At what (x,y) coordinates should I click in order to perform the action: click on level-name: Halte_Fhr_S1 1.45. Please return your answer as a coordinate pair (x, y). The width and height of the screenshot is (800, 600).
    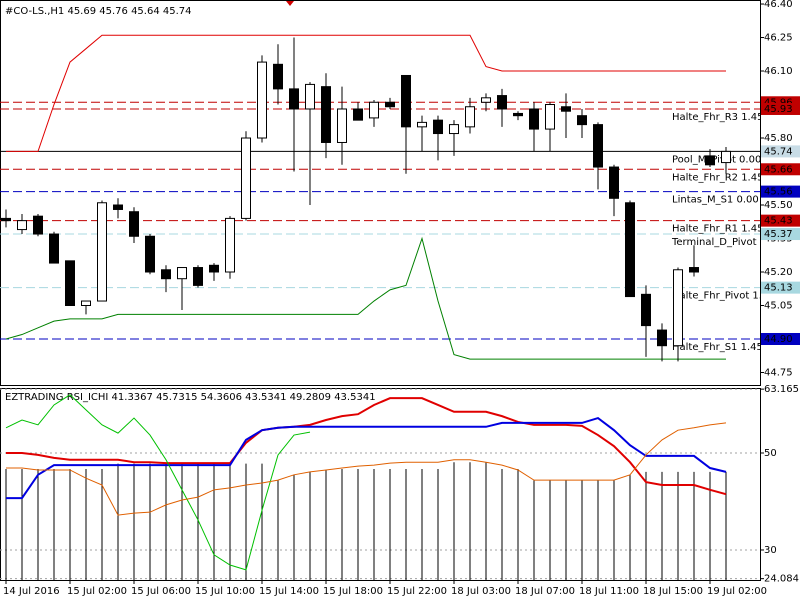
    Looking at the image, I should click on (717, 347).